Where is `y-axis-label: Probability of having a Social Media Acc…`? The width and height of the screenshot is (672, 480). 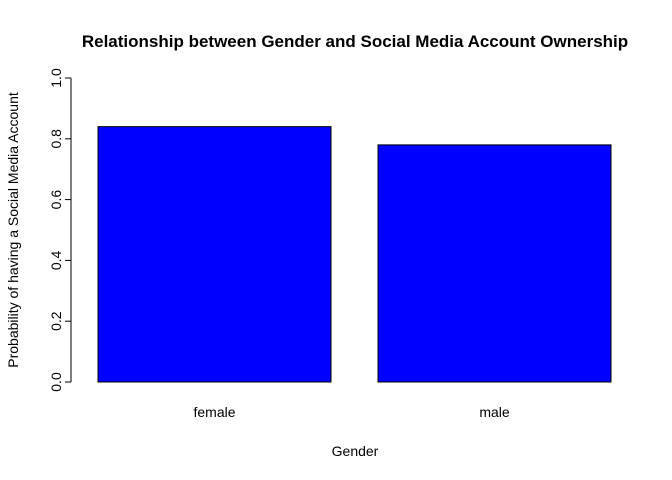 y-axis-label: Probability of having a Social Media Acc… is located at coordinates (13, 230).